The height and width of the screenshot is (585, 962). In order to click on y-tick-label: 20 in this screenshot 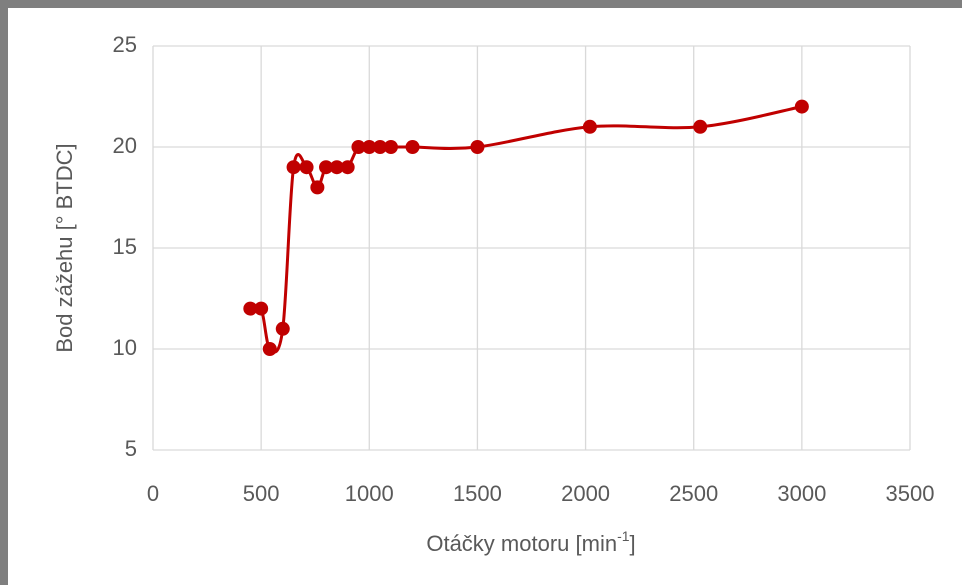, I will do `click(125, 145)`.